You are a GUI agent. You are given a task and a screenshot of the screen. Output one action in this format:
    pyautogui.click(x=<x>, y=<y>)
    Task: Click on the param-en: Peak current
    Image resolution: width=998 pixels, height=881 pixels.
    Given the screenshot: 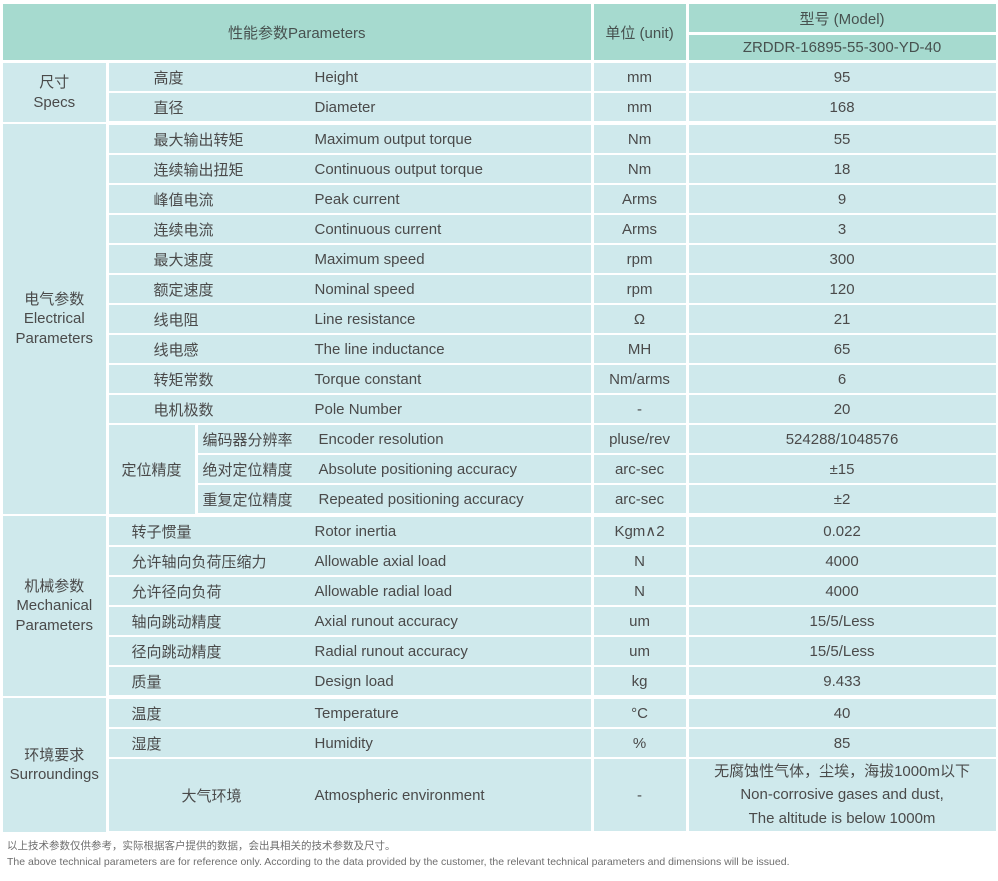 What is the action you would take?
    pyautogui.click(x=357, y=199)
    